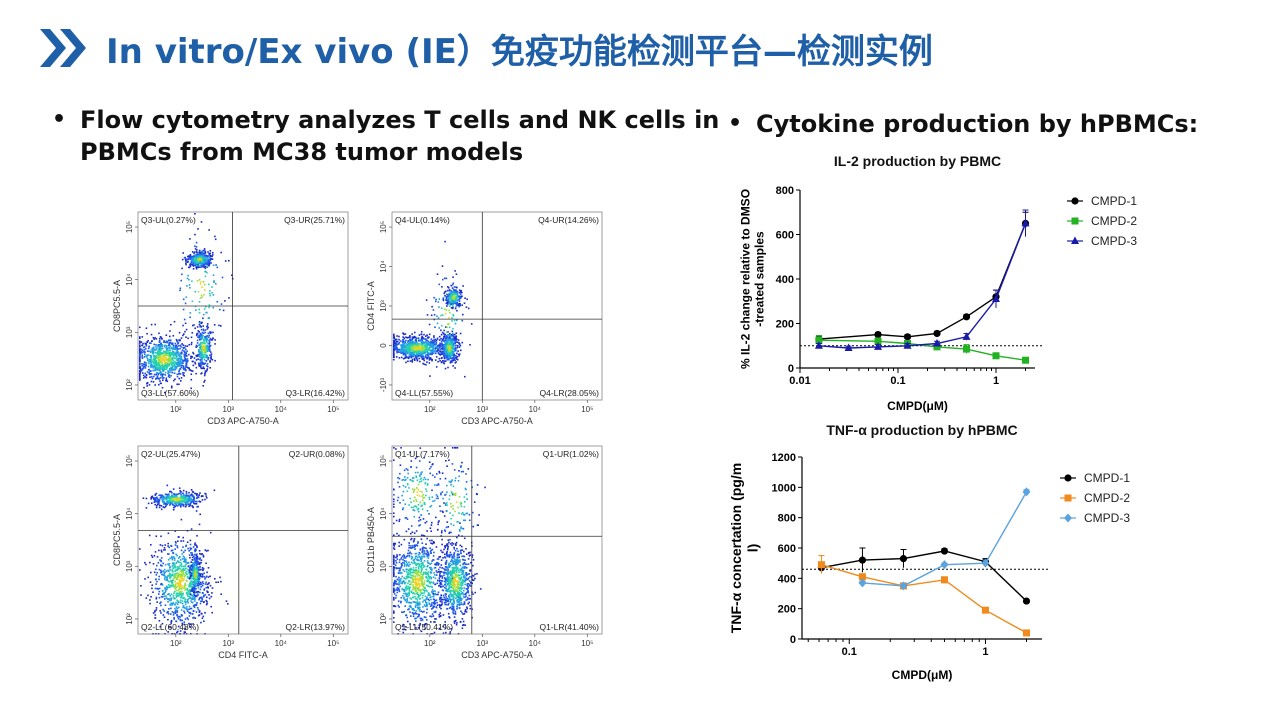 The height and width of the screenshot is (720, 1280). What do you see at coordinates (535, 409) in the screenshot?
I see `x-tick-label: 10⁴` at bounding box center [535, 409].